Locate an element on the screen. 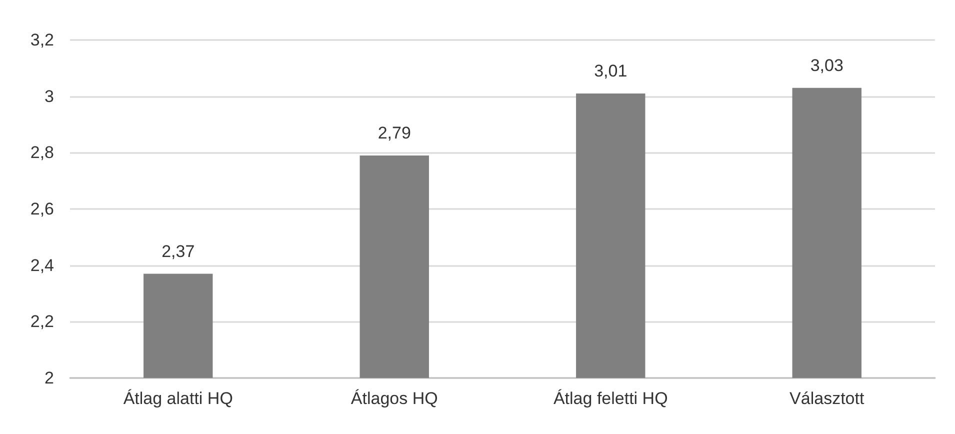 The image size is (955, 434). y-tick-label: 2,2 is located at coordinates (42, 322).